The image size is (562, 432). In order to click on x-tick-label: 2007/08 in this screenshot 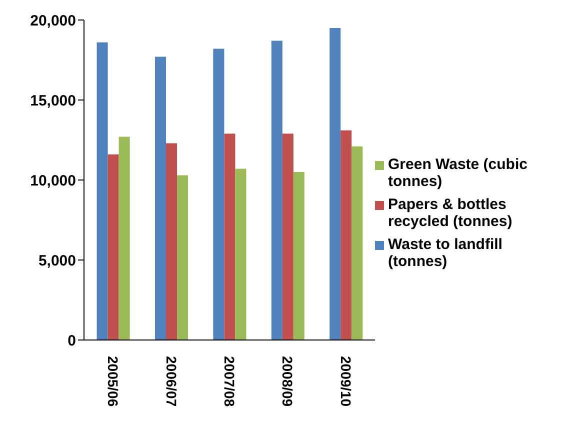, I will do `click(230, 381)`.